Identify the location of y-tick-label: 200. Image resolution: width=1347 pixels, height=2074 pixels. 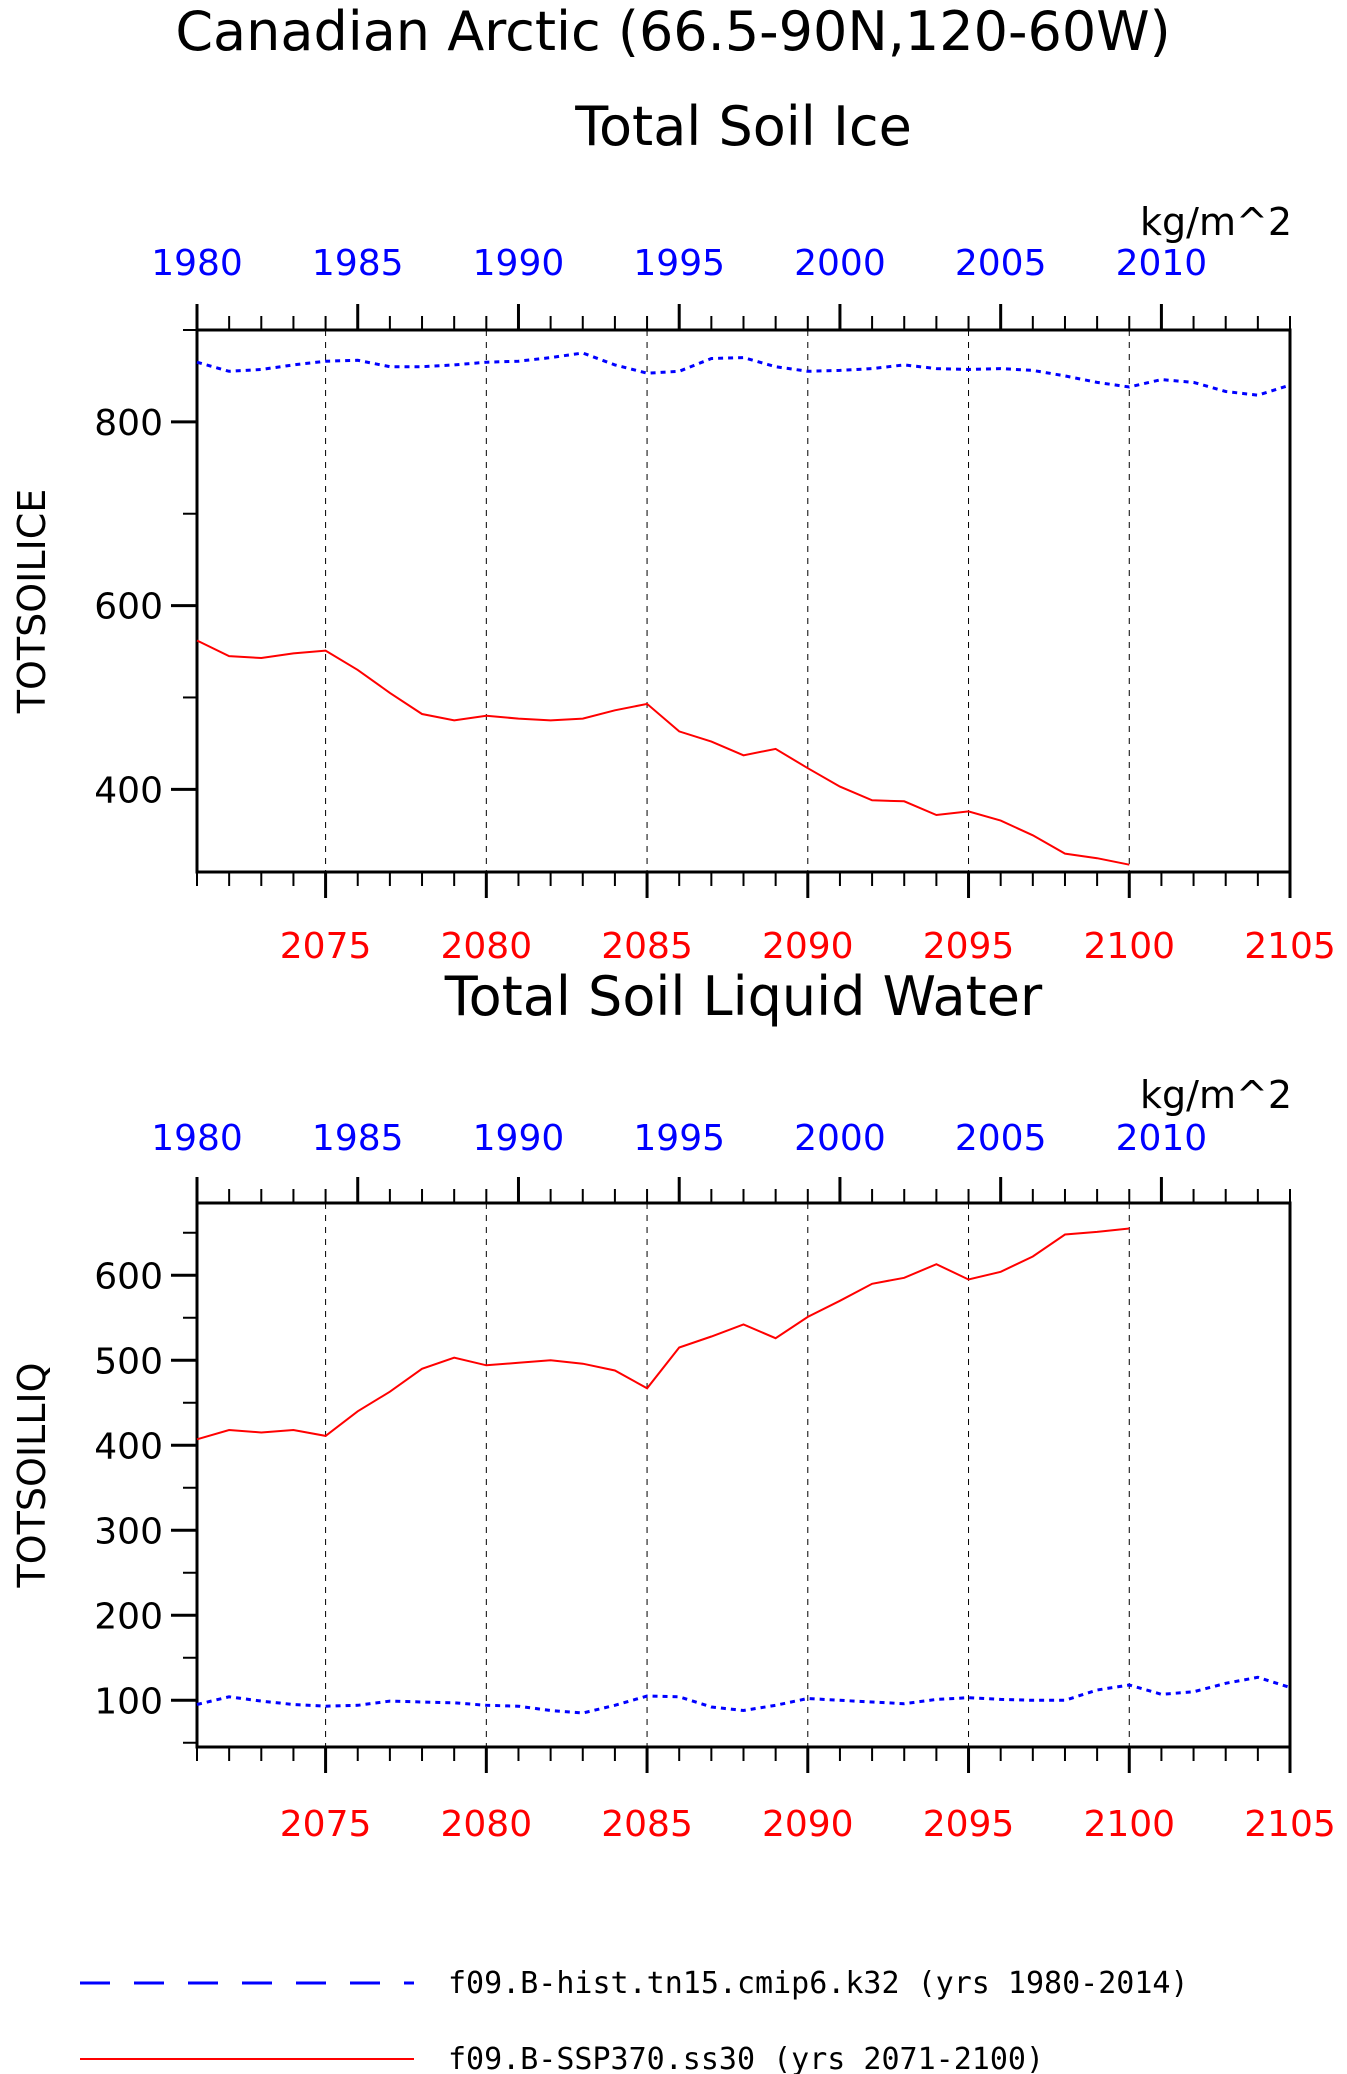
(128, 1616).